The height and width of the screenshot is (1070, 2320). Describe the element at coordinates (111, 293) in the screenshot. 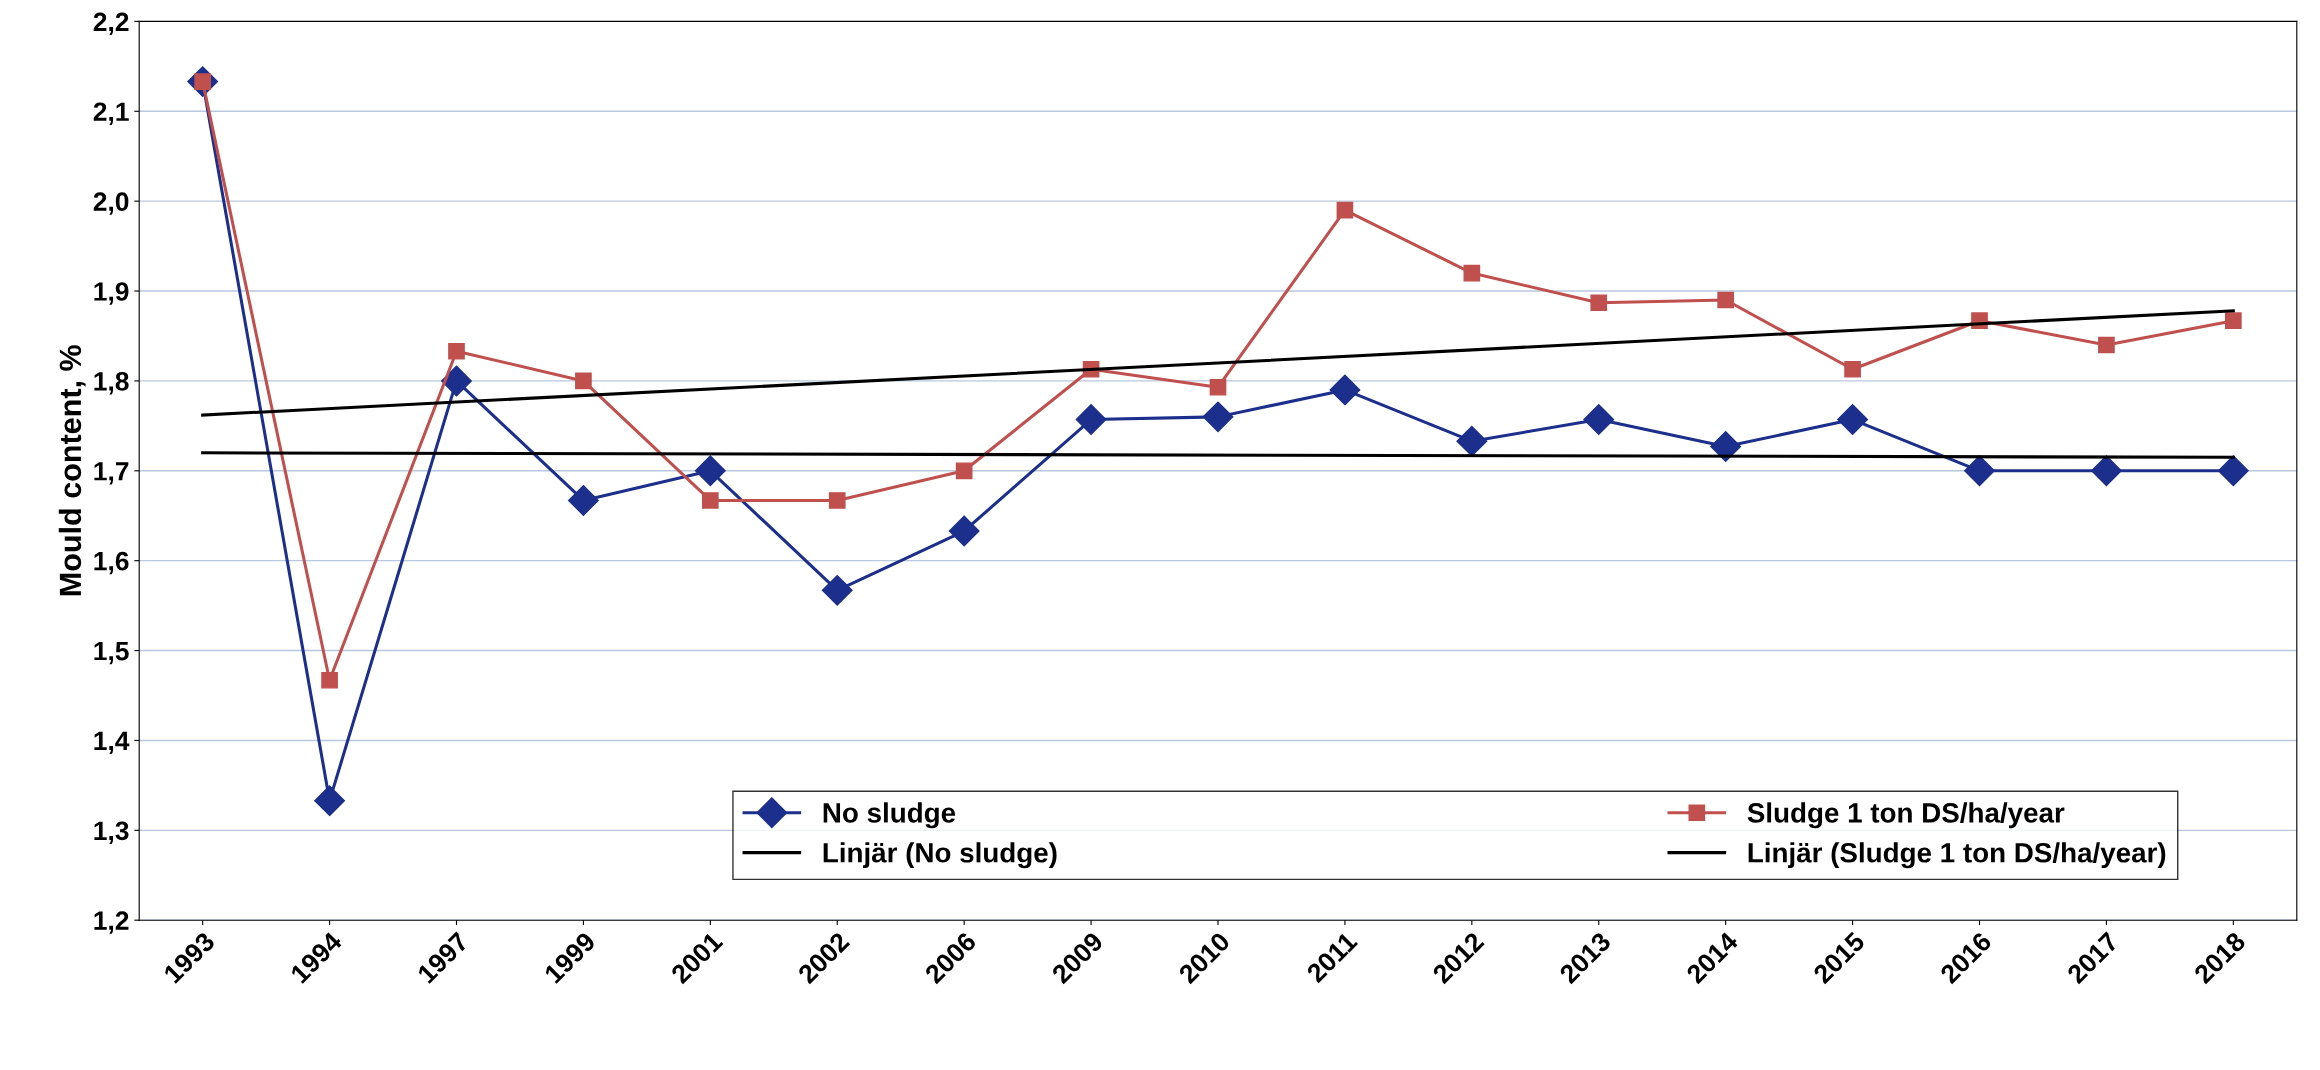

I see `y-tick-label: 1,9` at that location.